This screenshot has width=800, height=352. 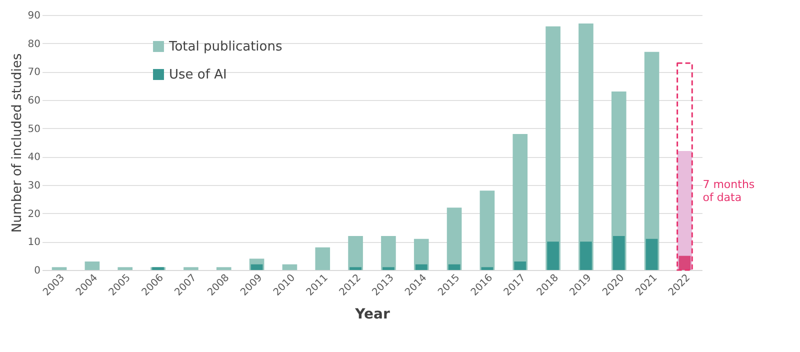 I want to click on y-tick-label: 20, so click(x=34, y=214).